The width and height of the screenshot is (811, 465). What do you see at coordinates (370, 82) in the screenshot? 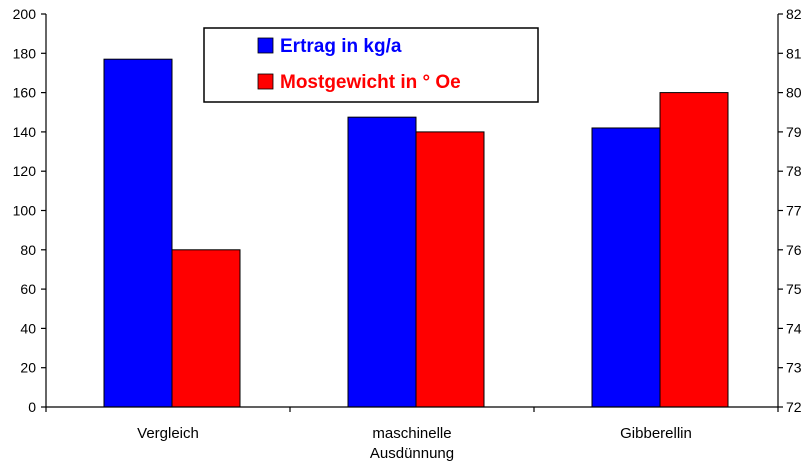
I see `legend-label-mostgewicht: Mostgewicht in ° Oe` at bounding box center [370, 82].